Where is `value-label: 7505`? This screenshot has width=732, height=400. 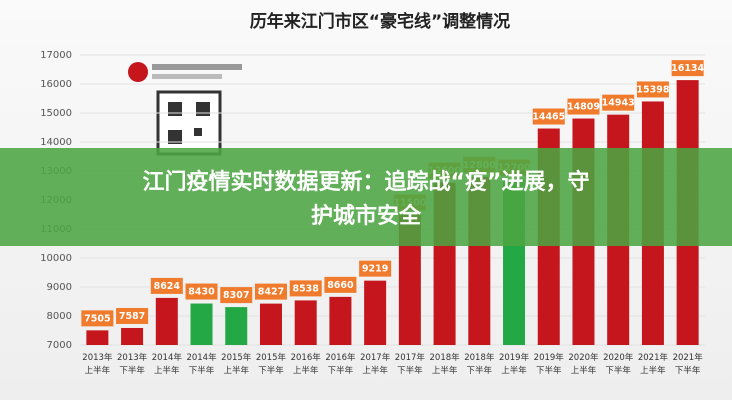
value-label: 7505 is located at coordinates (97, 318).